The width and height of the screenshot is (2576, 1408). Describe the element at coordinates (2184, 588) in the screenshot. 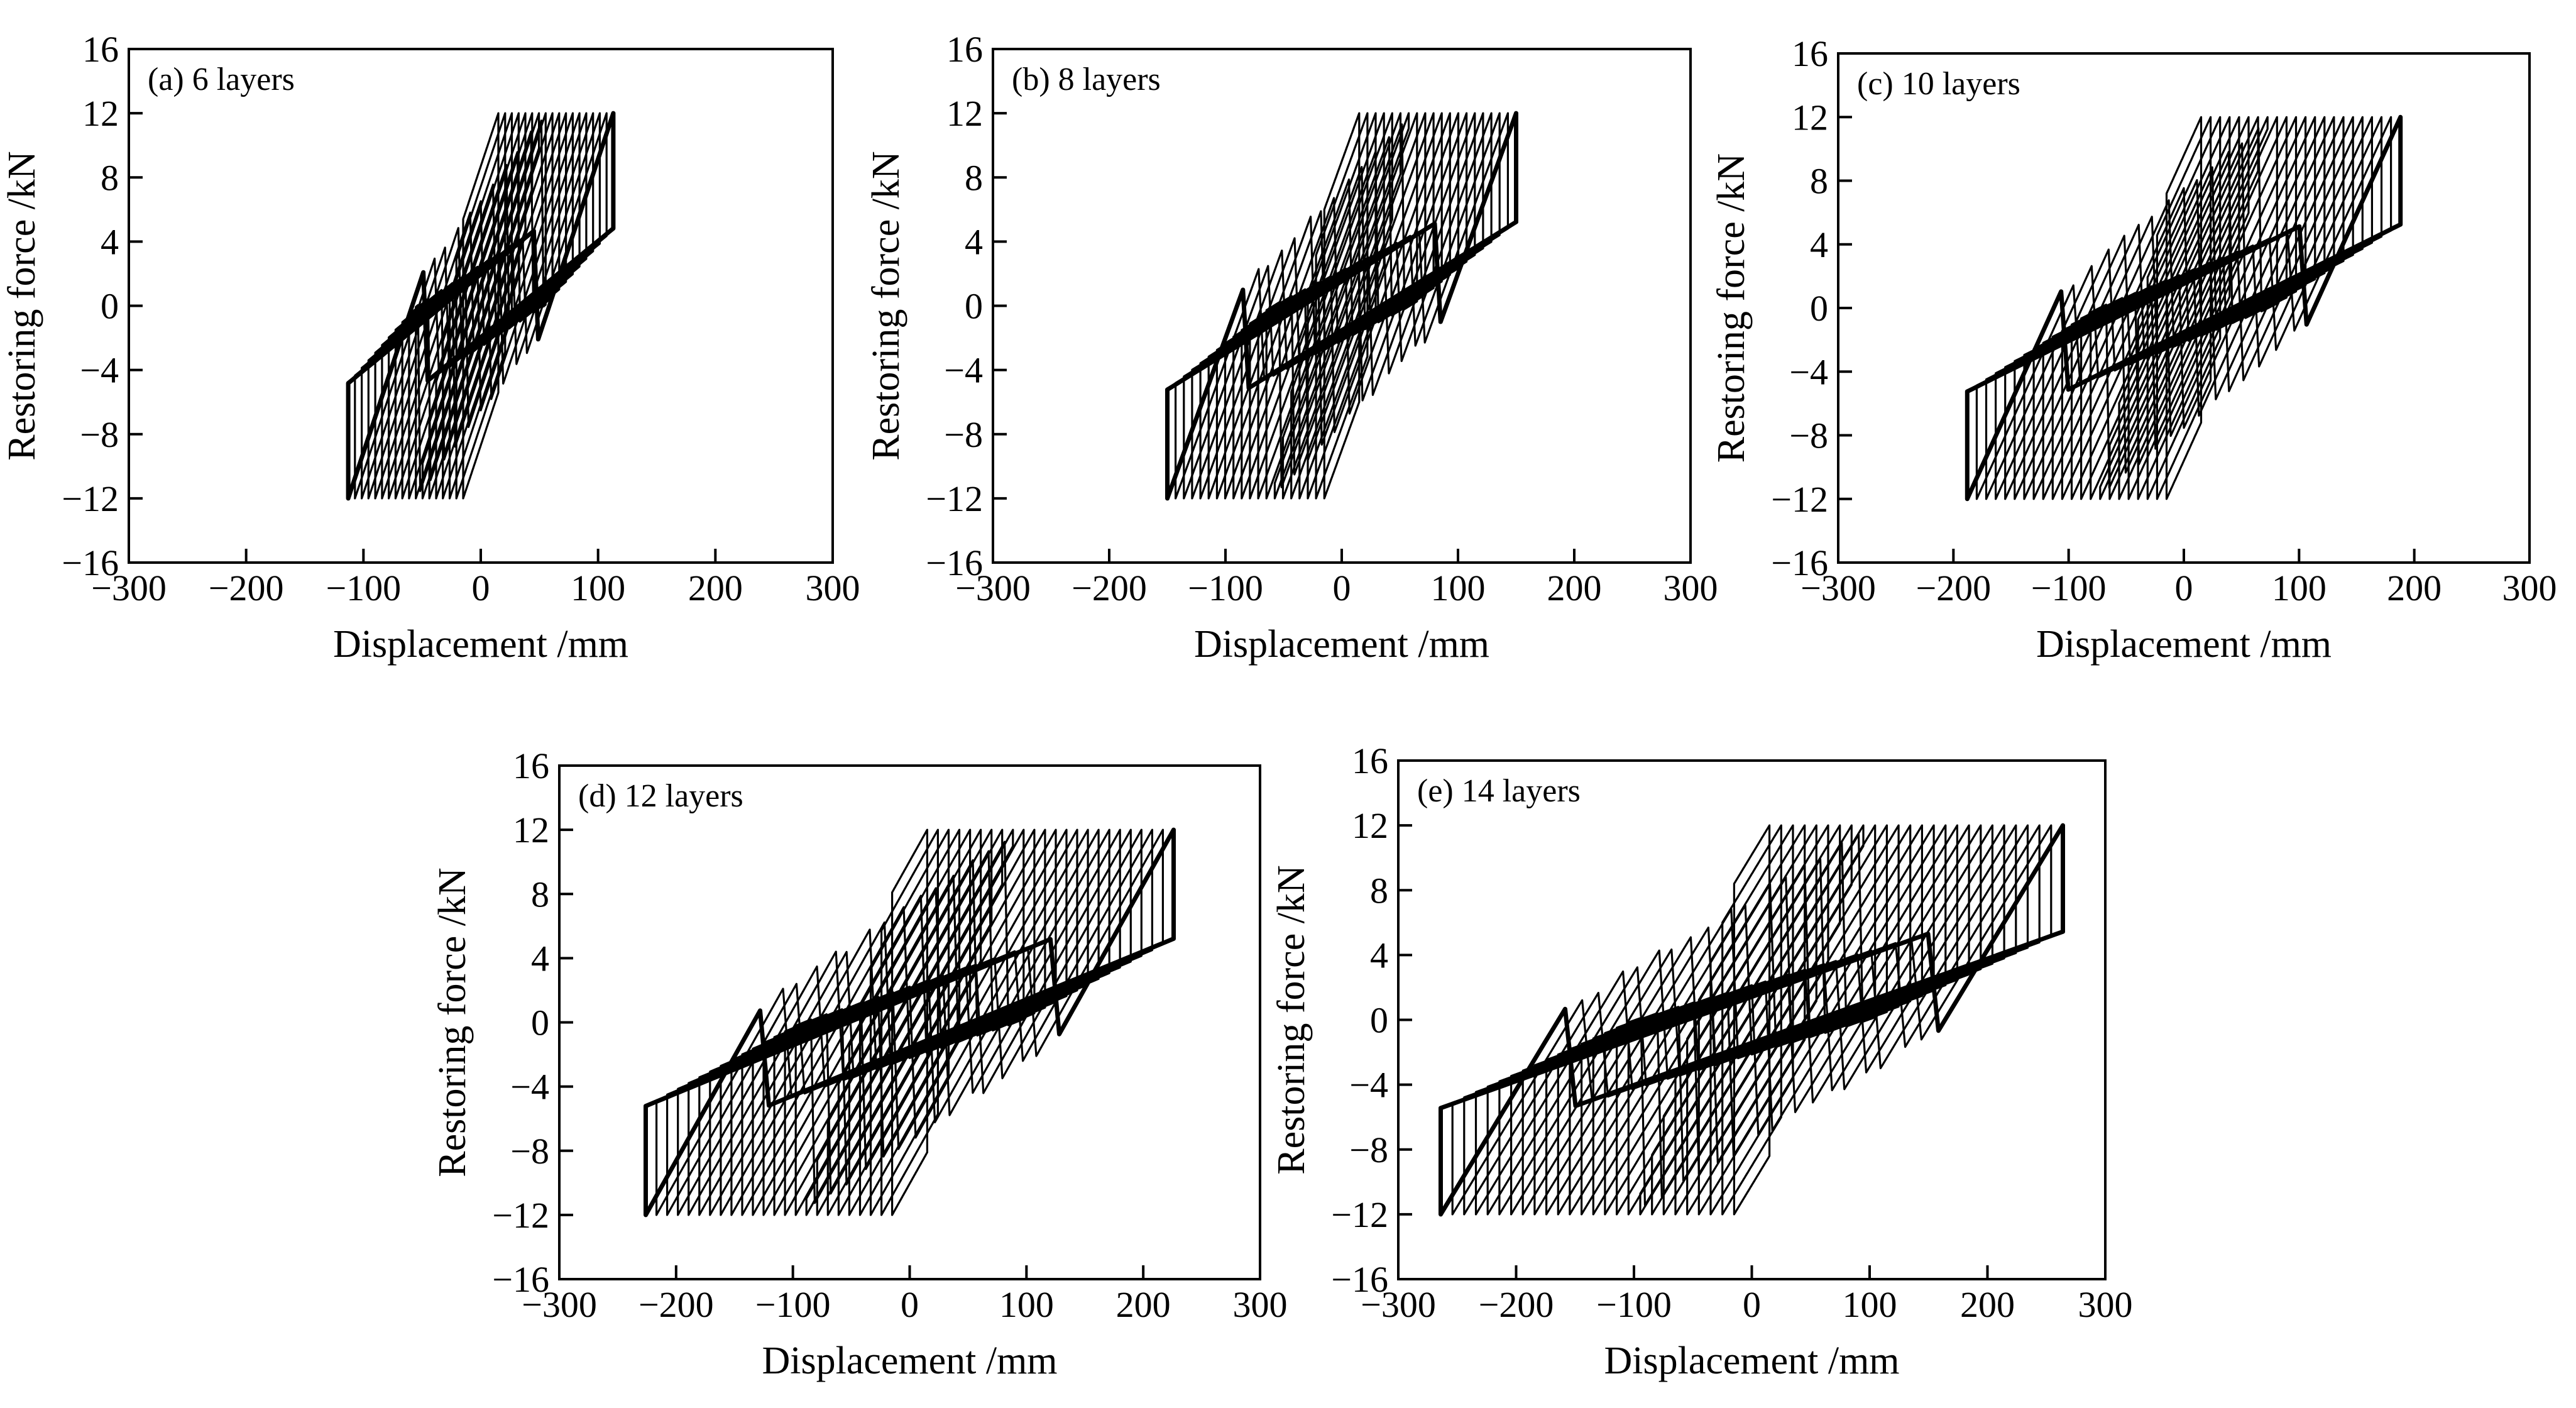

I see `x-tick-label: 0` at that location.